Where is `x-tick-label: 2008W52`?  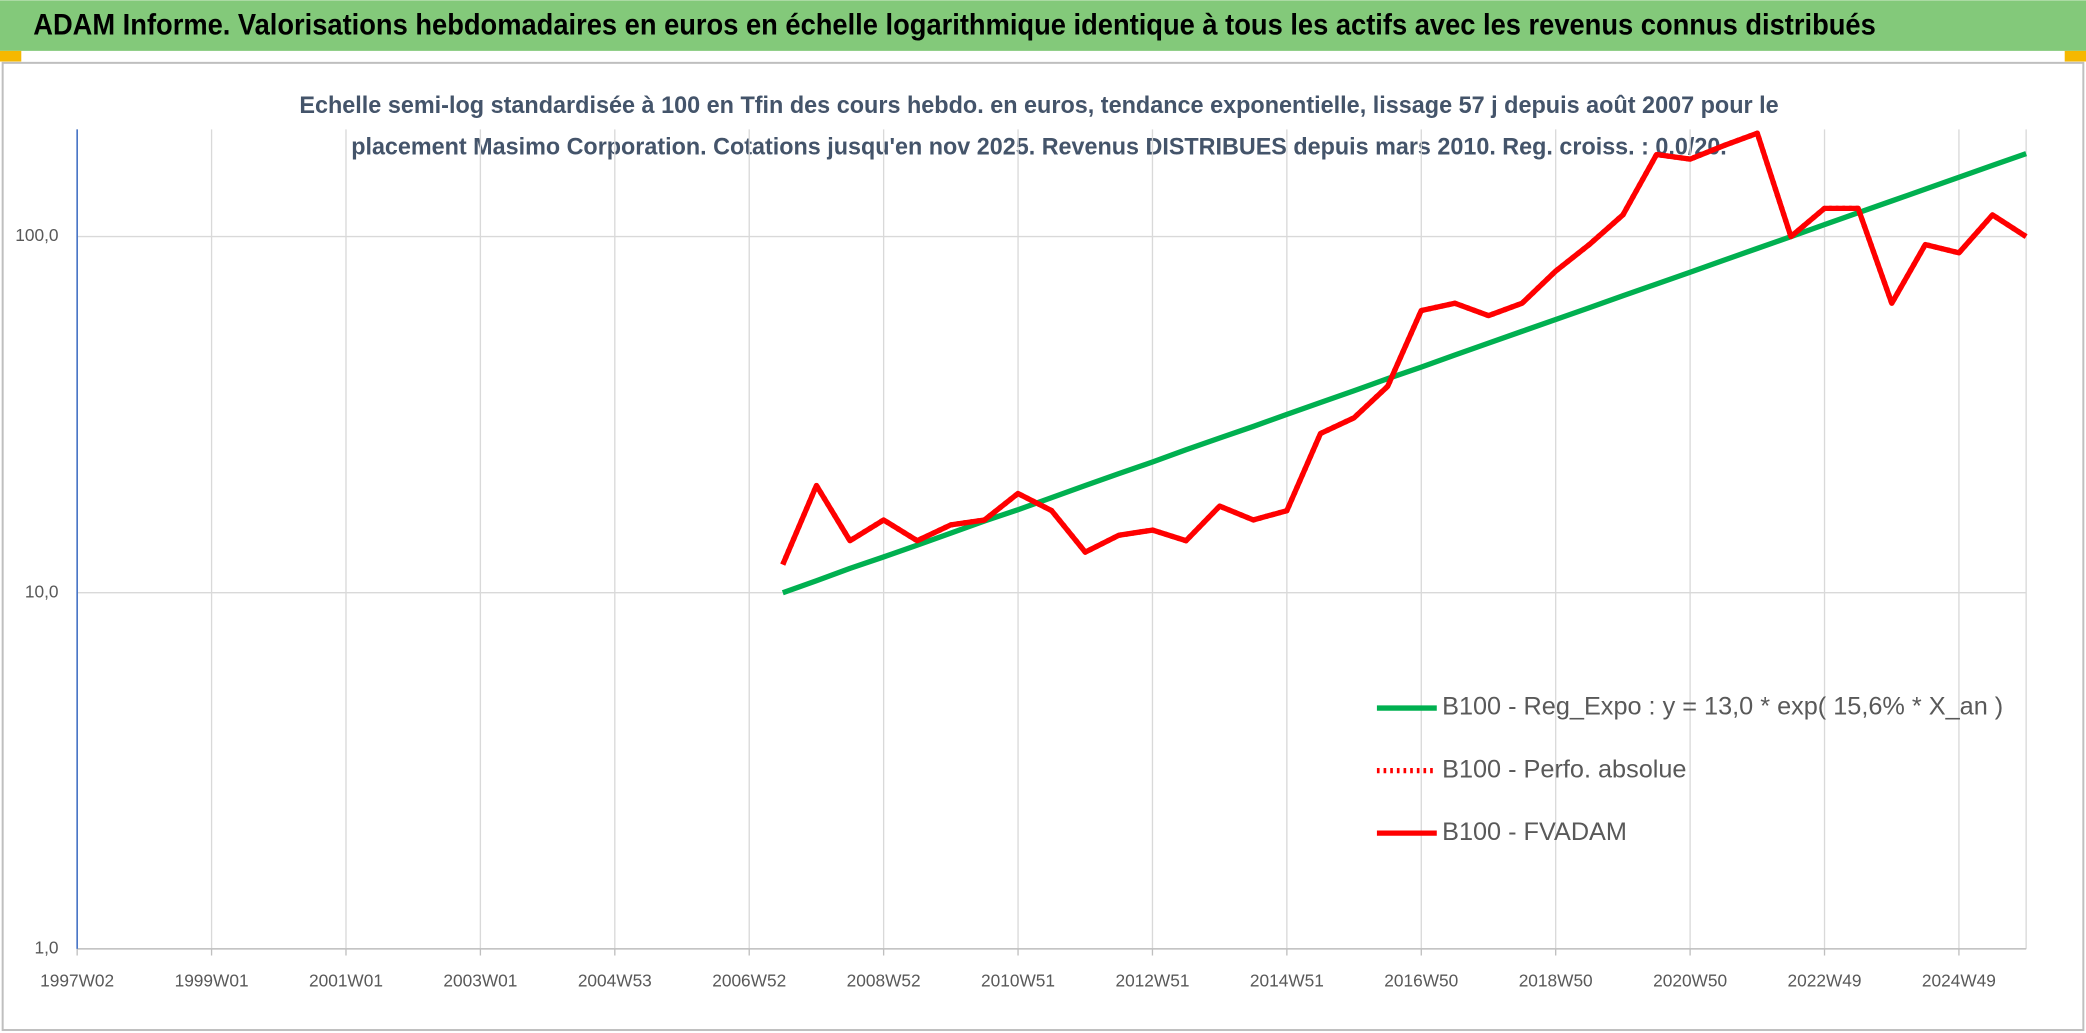 x-tick-label: 2008W52 is located at coordinates (884, 981).